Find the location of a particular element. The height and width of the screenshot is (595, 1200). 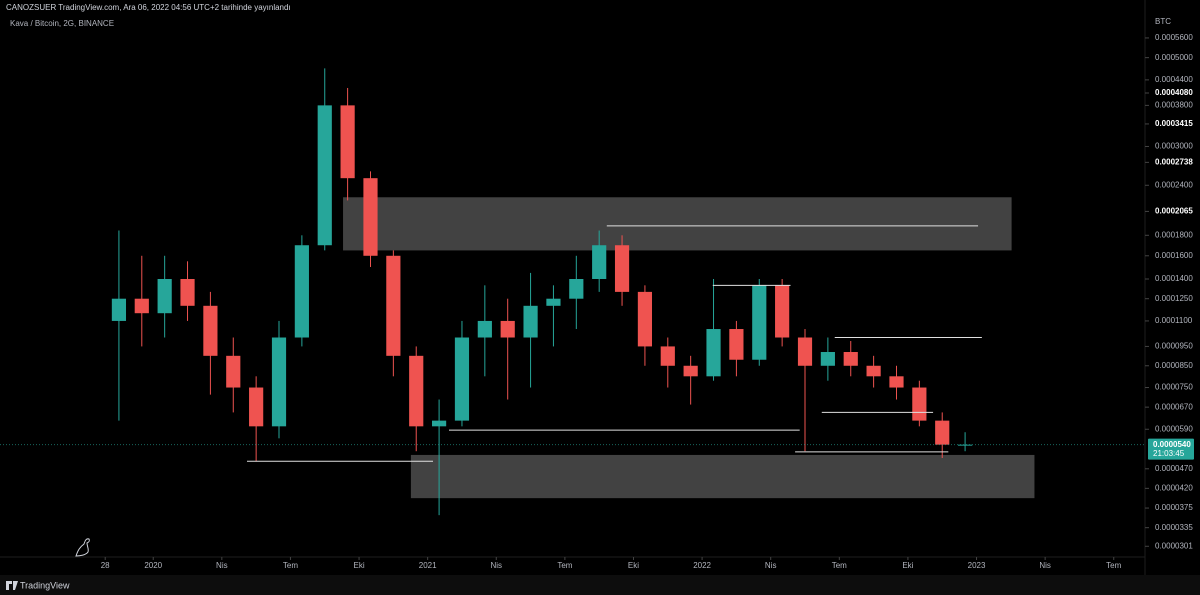

y-tick-label: 0.0000301 is located at coordinates (1174, 545).